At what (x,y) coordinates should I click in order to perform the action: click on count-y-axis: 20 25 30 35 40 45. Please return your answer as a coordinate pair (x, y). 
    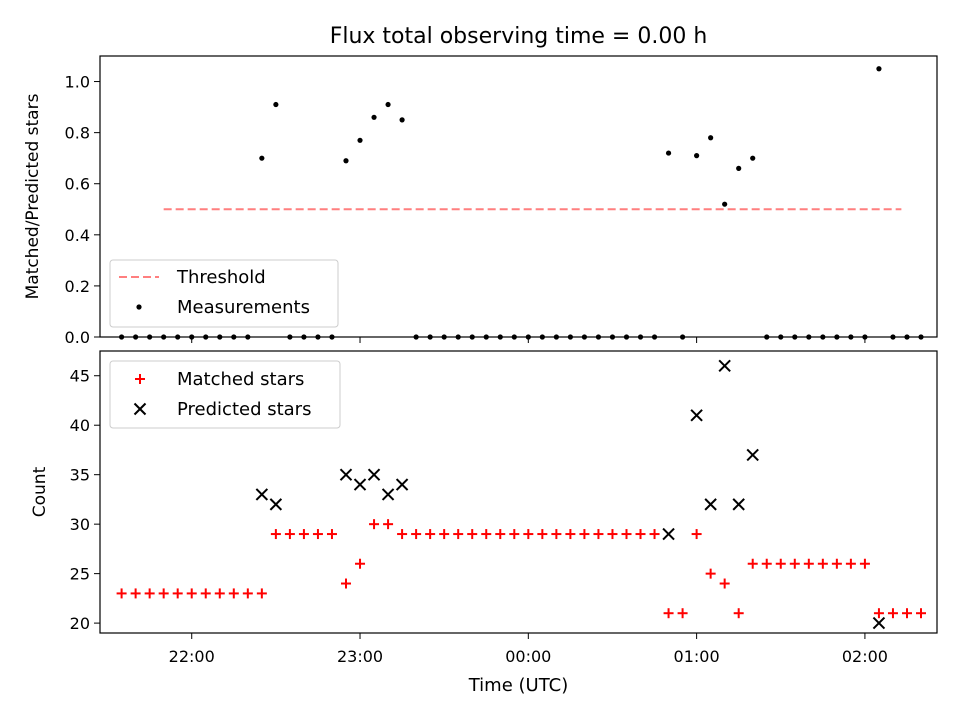
    Looking at the image, I should click on (85, 500).